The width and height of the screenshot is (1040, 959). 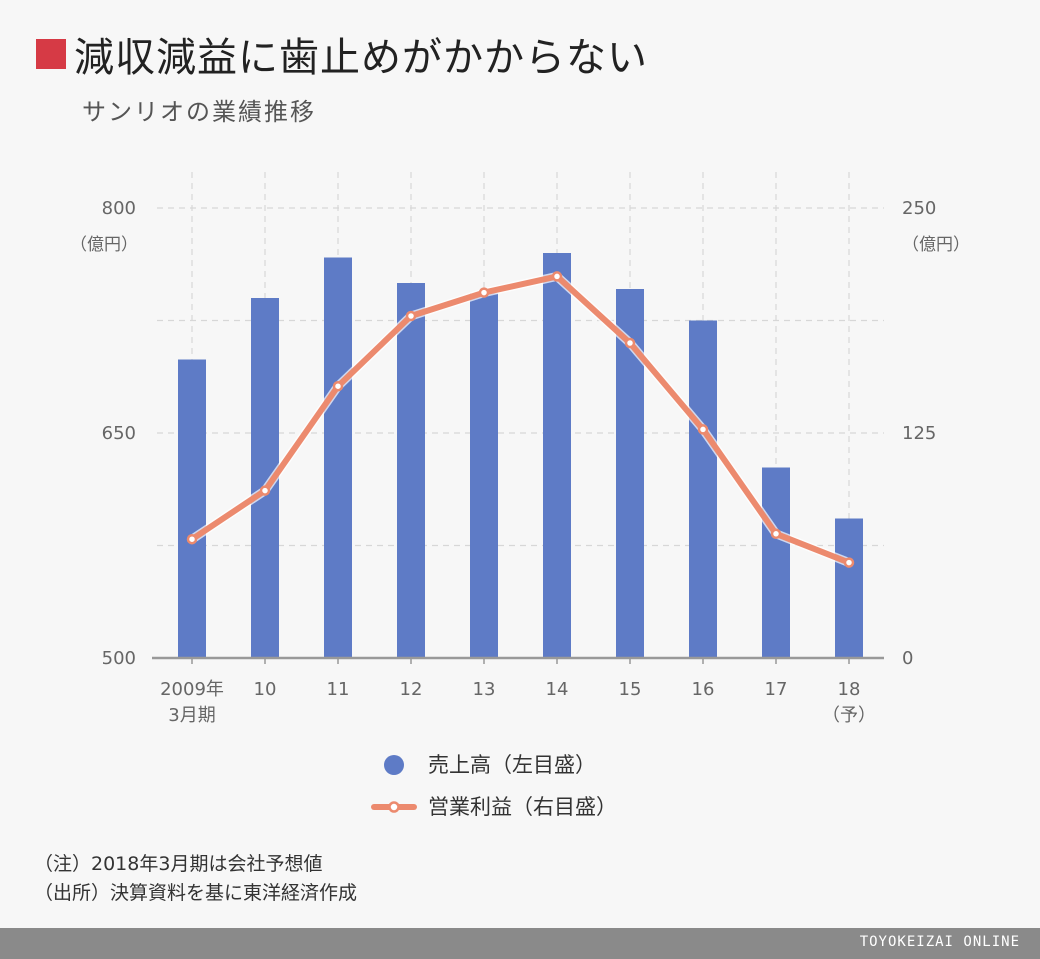 I want to click on legend-profit-label: 営業利益（右目盛）, so click(x=522, y=807).